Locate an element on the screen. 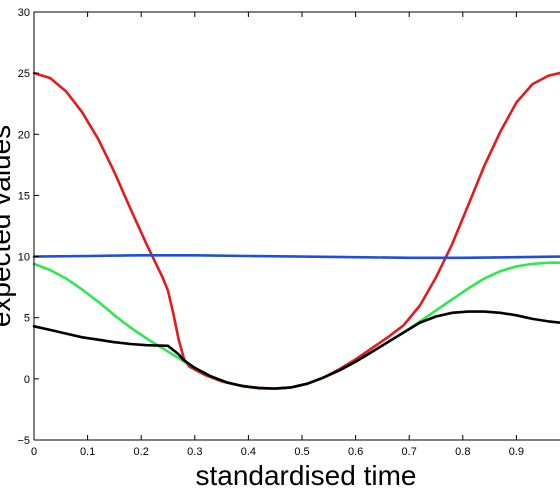 Image resolution: width=560 pixels, height=492 pixels. x-axis-title: standardised time is located at coordinates (305, 475).